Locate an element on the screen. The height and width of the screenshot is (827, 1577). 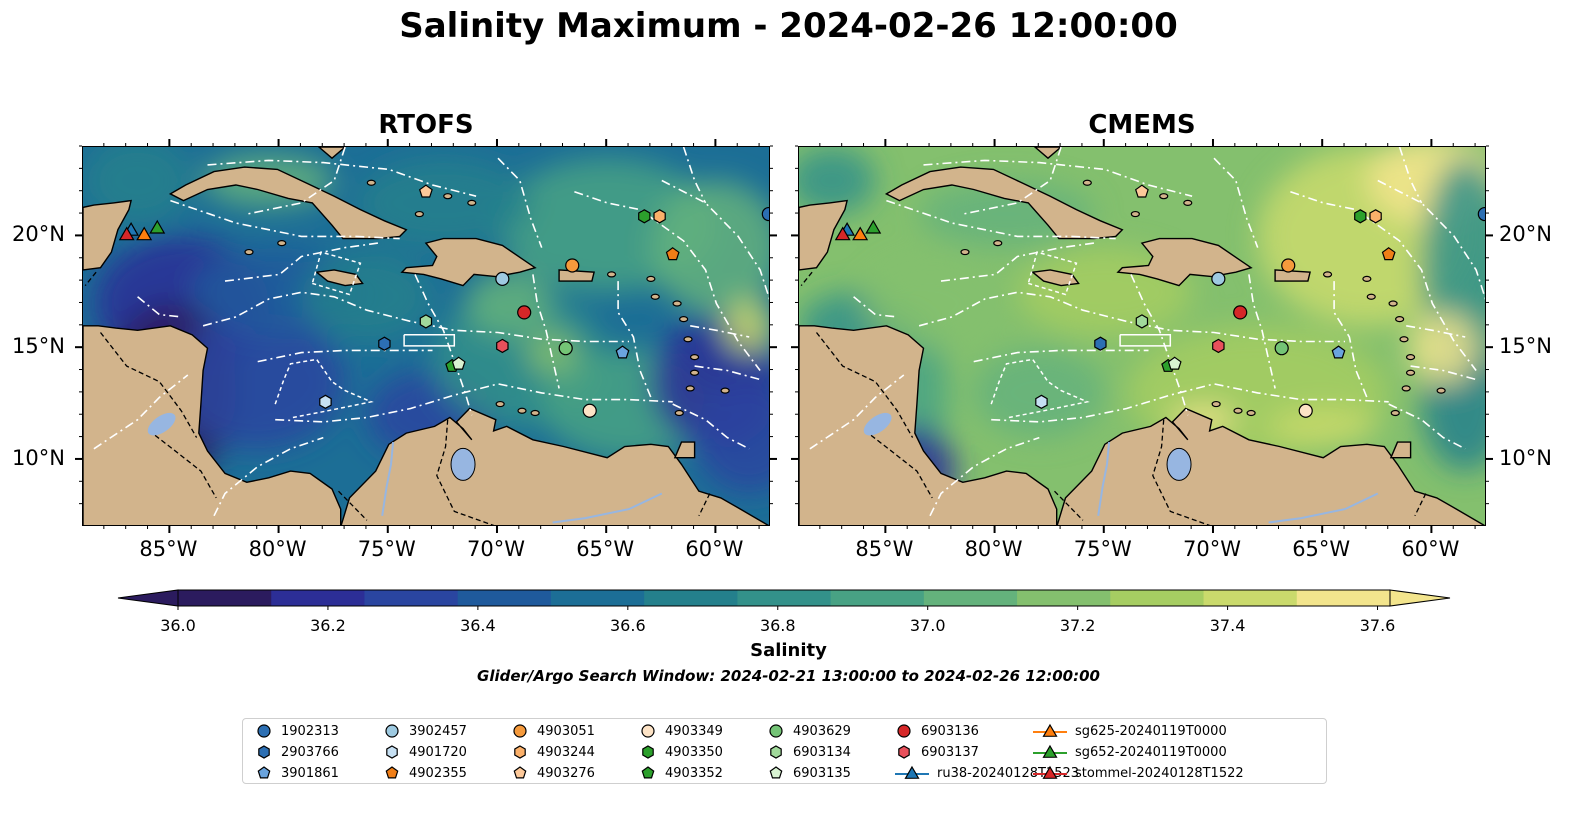
legend-label: 4901720 is located at coordinates (438, 752).